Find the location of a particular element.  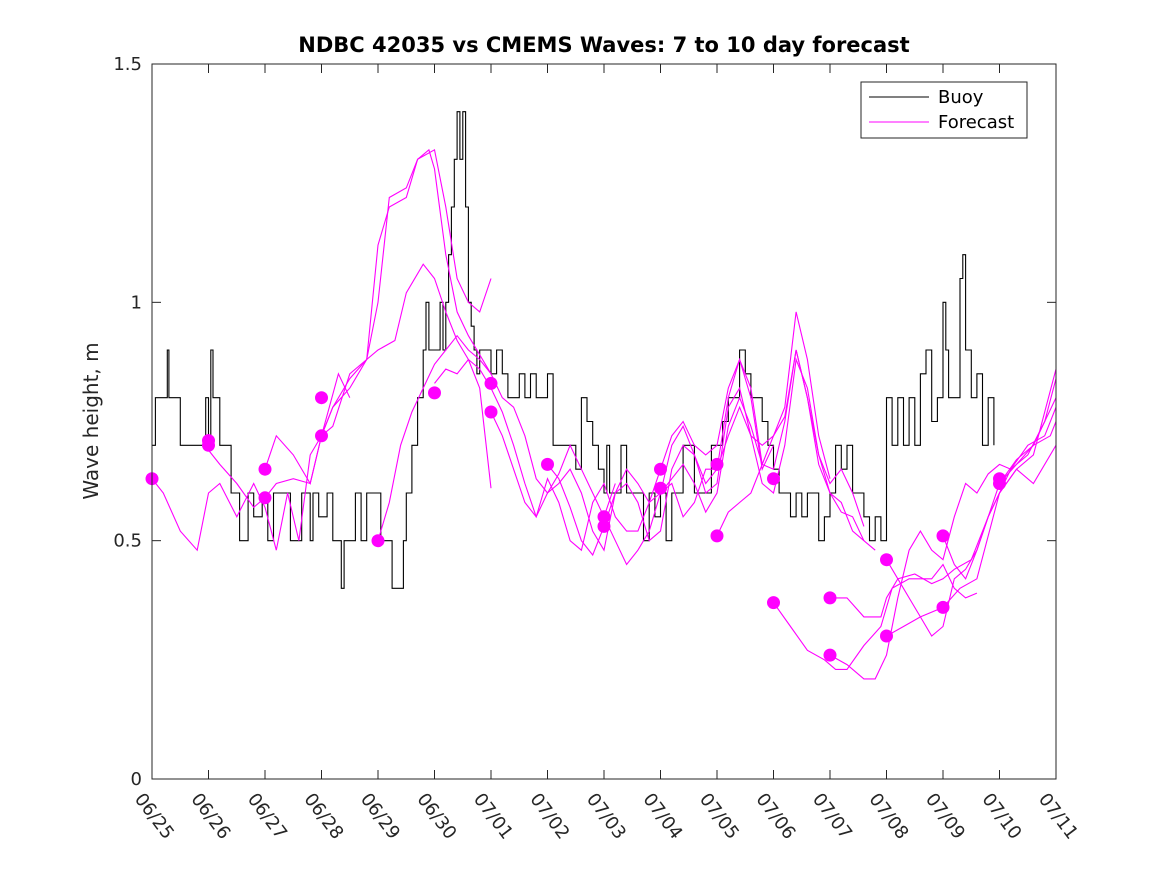

y-tick-label-0: 0 is located at coordinates (136, 779).